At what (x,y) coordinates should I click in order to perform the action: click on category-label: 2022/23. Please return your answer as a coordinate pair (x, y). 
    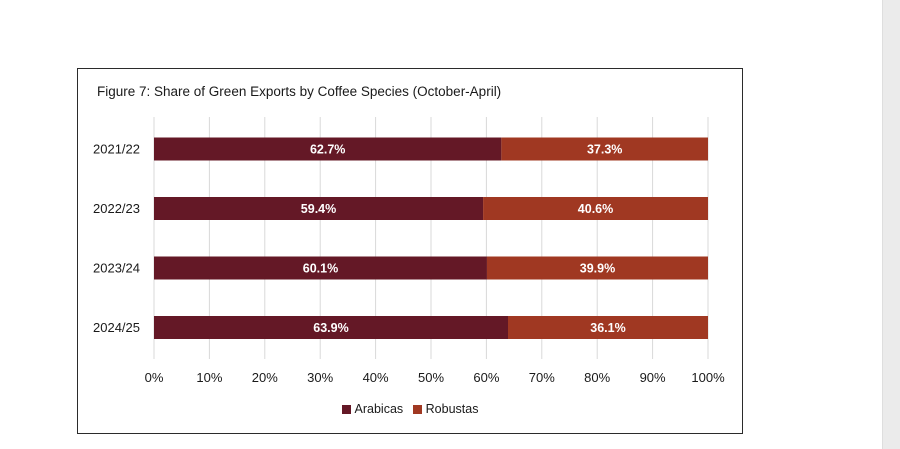
    Looking at the image, I should click on (116, 208).